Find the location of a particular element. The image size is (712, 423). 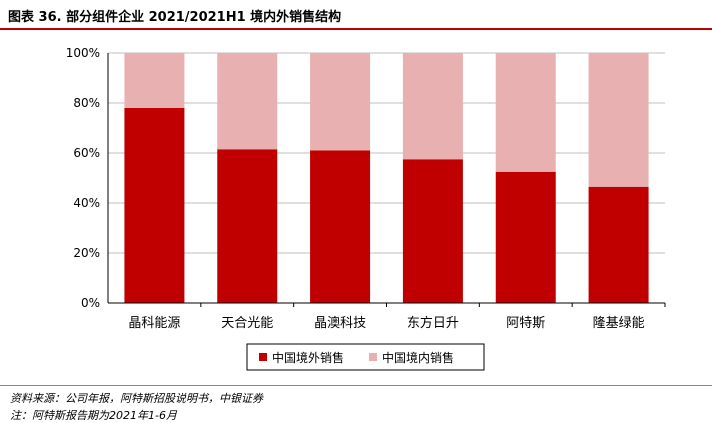

source-note: 资料来源：公司年报，阿特斯招股说明书，中银证券 is located at coordinates (136, 398).